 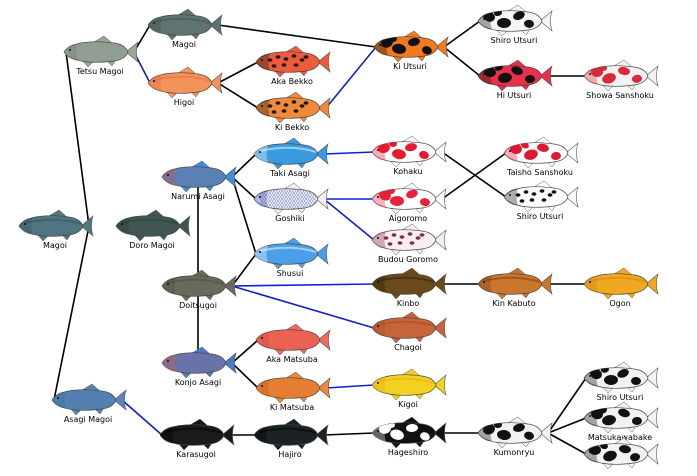 I want to click on variety-label: Ogon, so click(x=619, y=303).